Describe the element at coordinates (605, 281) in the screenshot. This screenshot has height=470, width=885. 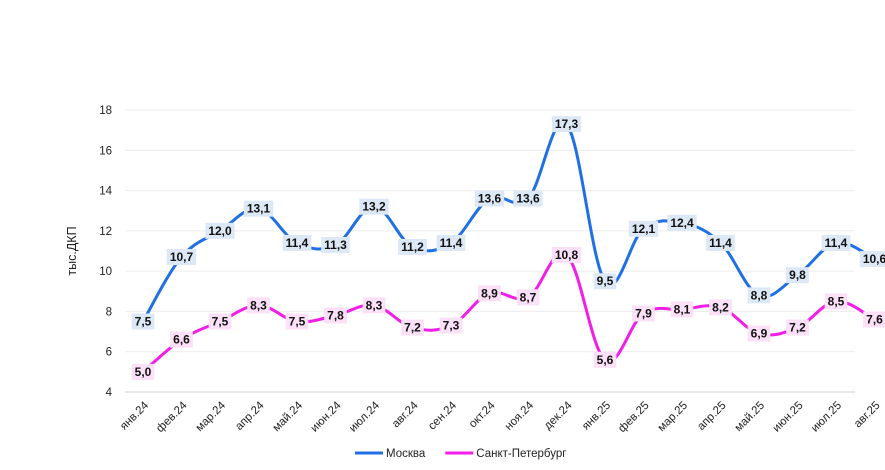
I see `data-label-1: 9,5` at that location.